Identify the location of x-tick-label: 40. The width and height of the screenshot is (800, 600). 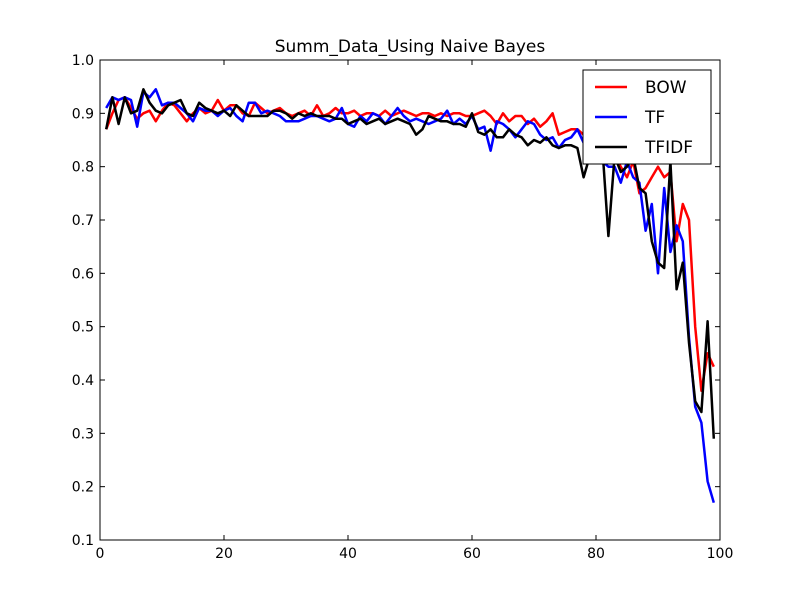
(348, 554).